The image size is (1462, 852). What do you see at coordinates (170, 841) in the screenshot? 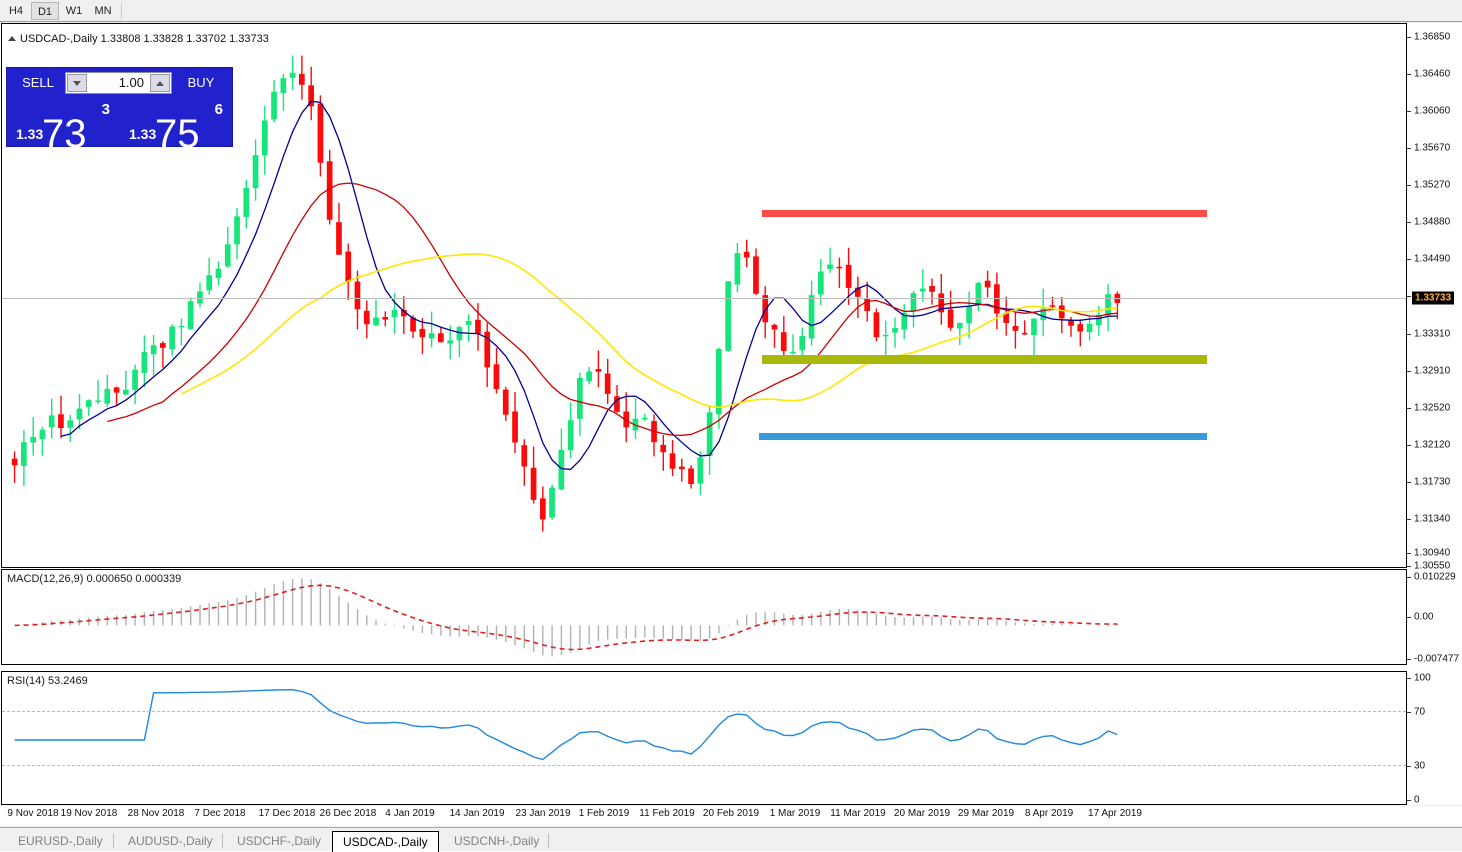
I see `tab-audusd-daily: AUDUSD-,Daily` at bounding box center [170, 841].